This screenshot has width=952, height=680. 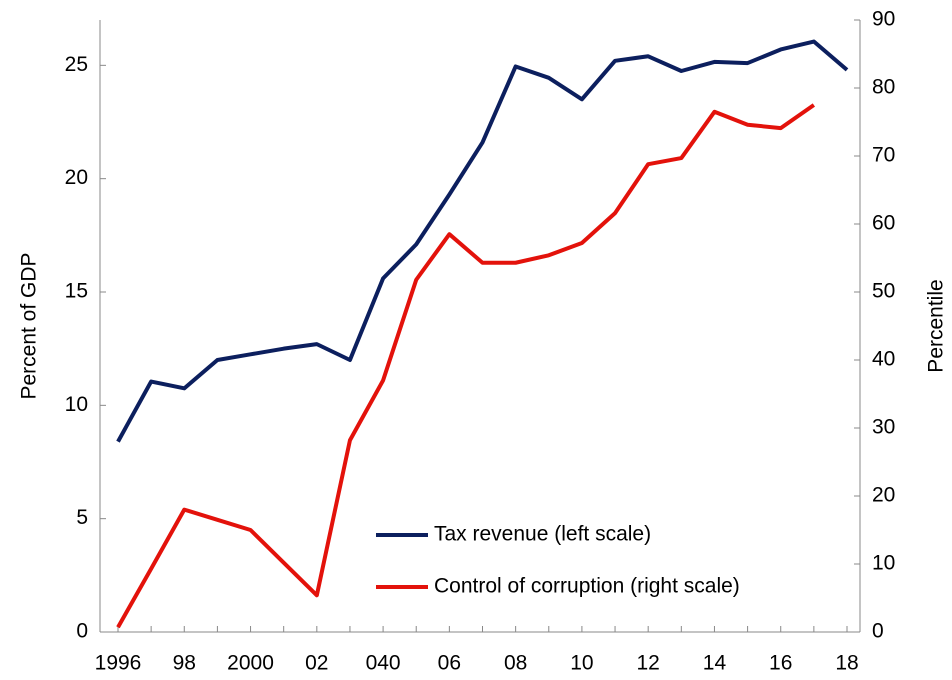 What do you see at coordinates (581, 663) in the screenshot?
I see `x-tick-label: 10` at bounding box center [581, 663].